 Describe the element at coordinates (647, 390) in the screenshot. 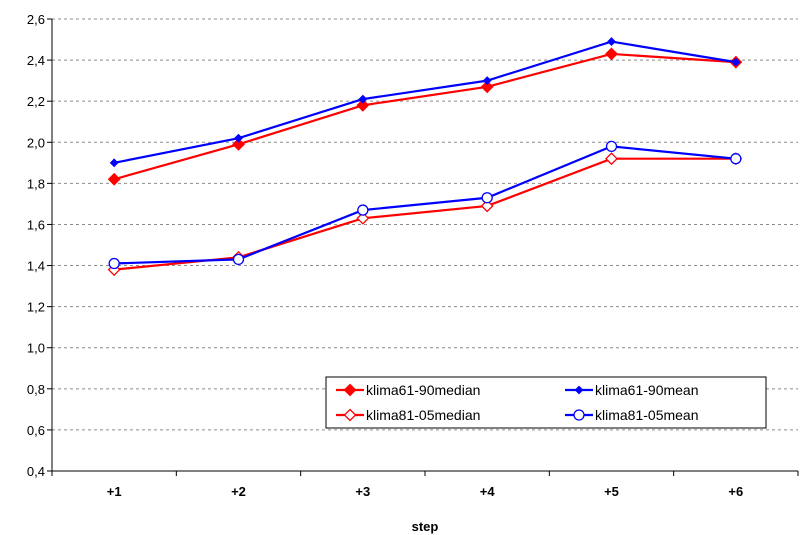

I see `legend-label: klima61-90mean` at that location.